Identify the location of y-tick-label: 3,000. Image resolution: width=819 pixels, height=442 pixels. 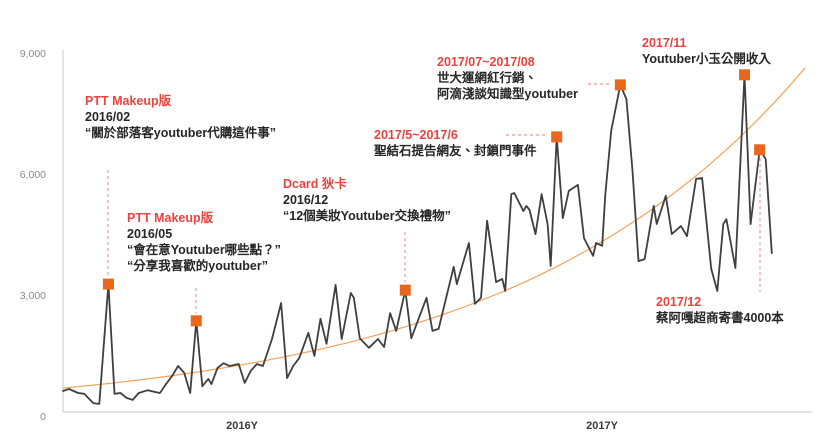
(33, 296).